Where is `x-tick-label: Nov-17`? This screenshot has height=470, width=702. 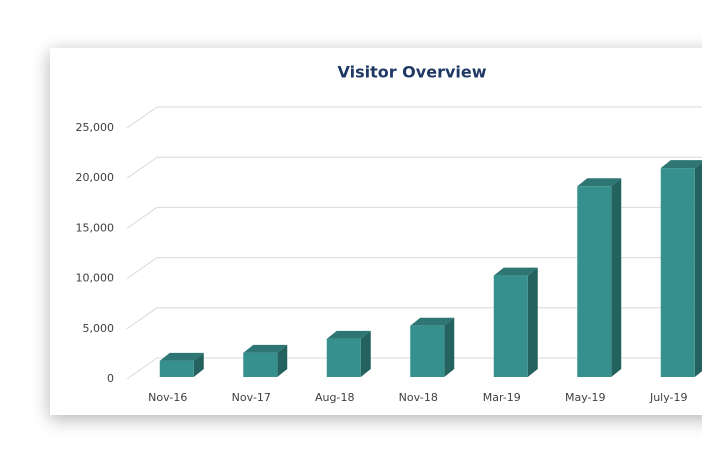 x-tick-label: Nov-17 is located at coordinates (251, 397).